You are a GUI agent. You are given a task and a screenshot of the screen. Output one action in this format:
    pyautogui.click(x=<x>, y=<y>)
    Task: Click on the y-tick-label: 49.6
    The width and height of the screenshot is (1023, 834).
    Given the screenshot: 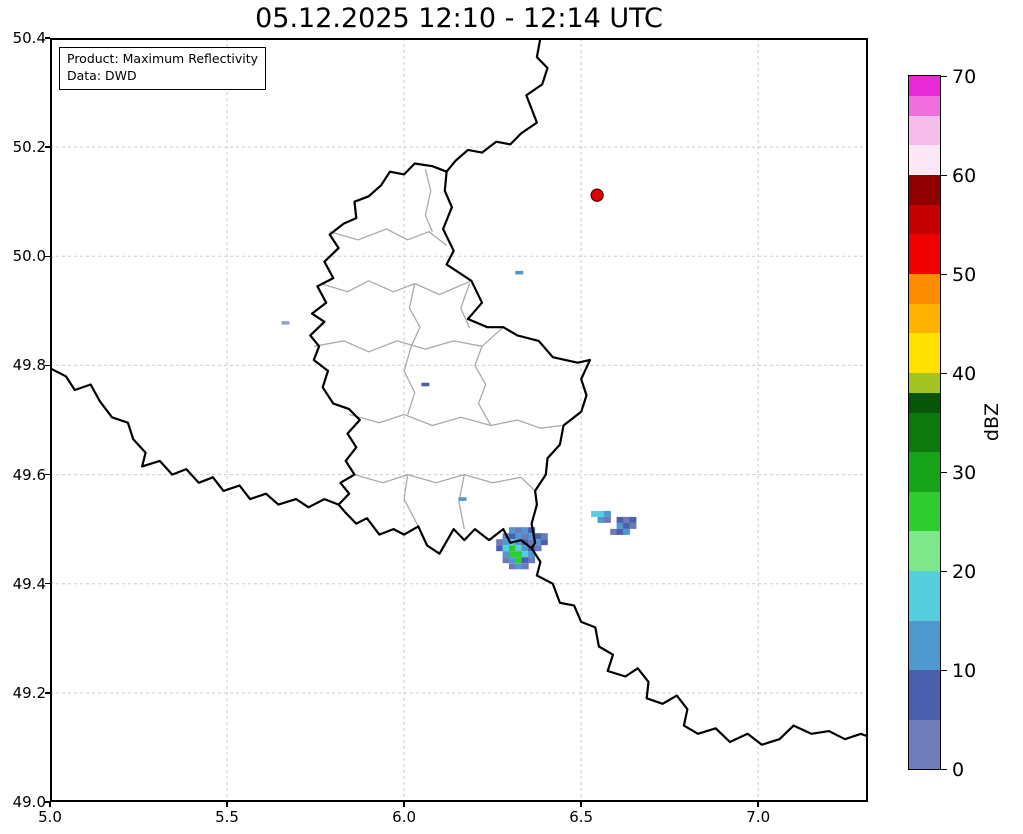 What is the action you would take?
    pyautogui.click(x=29, y=474)
    